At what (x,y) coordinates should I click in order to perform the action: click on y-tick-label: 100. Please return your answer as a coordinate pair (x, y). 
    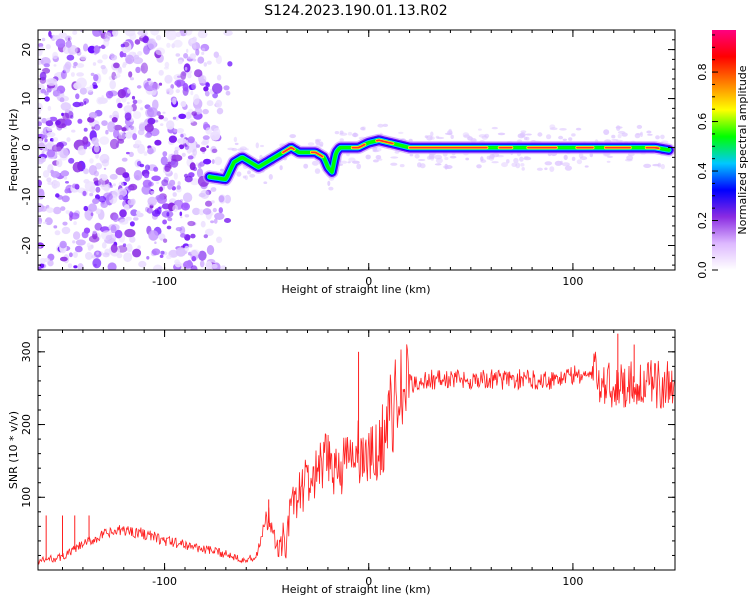
    Looking at the image, I should click on (26, 497).